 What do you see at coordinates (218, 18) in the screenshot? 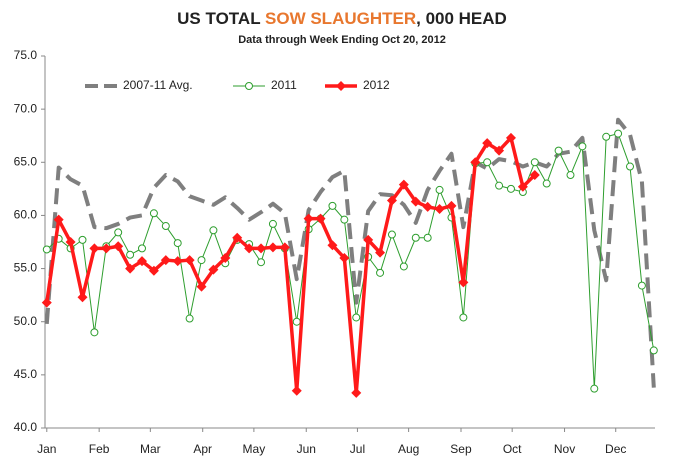
I see `title-part: US TOTAL` at bounding box center [218, 18].